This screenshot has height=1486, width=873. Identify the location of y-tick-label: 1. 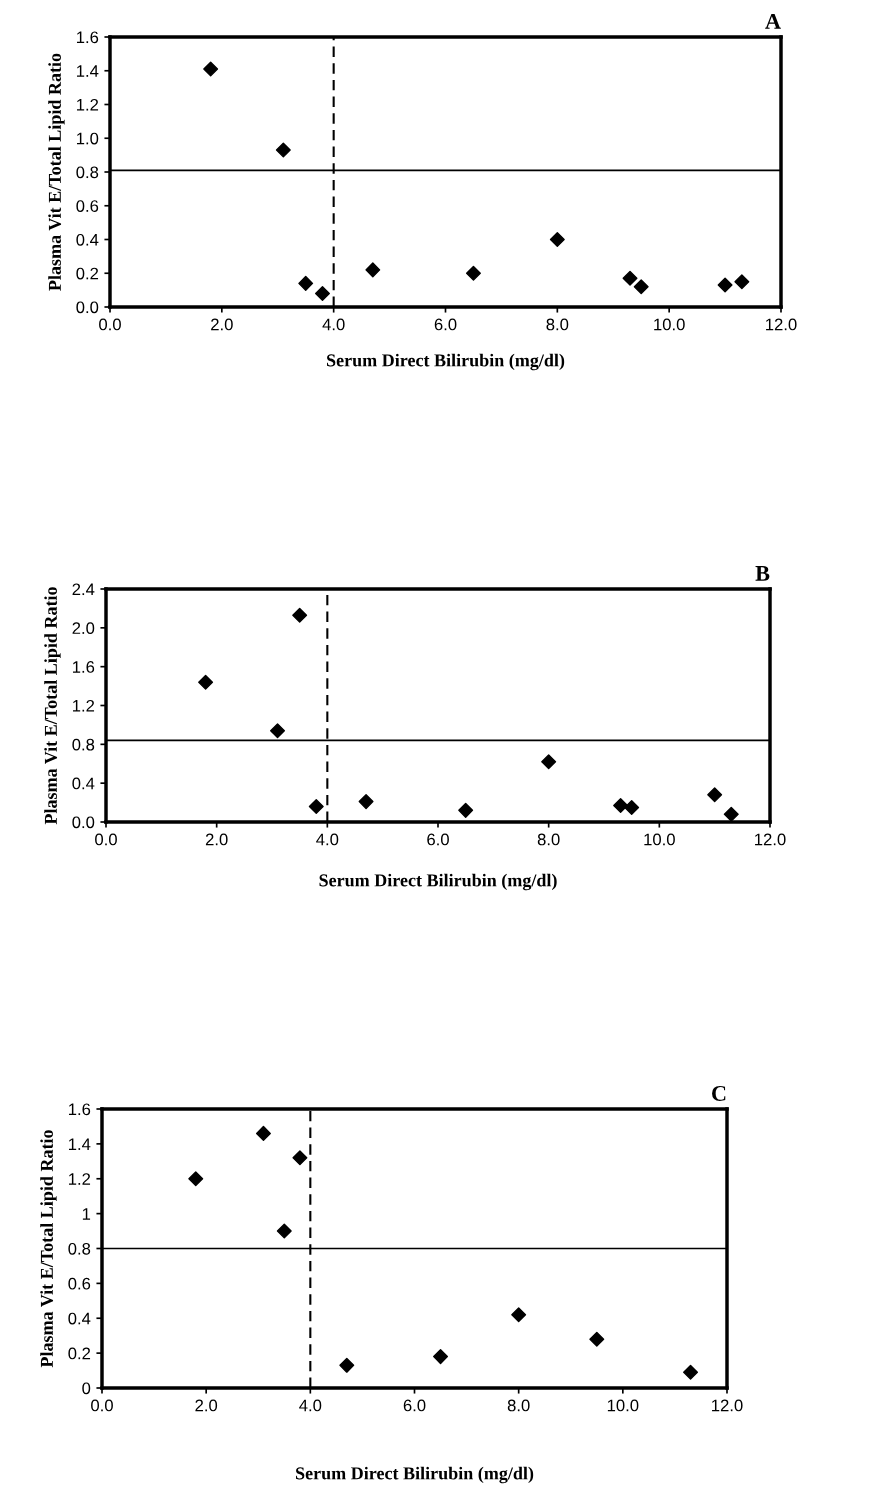
(86, 1214).